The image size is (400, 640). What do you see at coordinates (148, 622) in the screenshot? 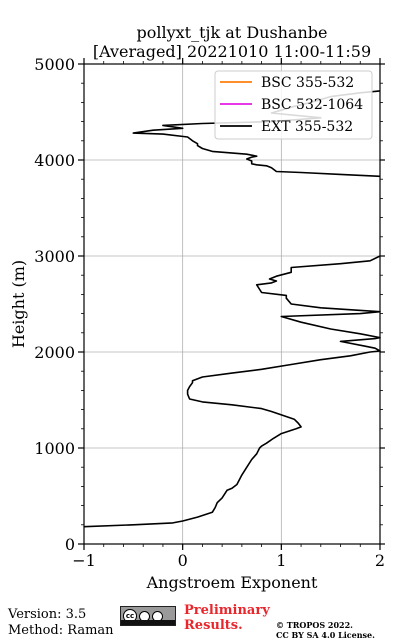
I see `badge-bar` at bounding box center [148, 622].